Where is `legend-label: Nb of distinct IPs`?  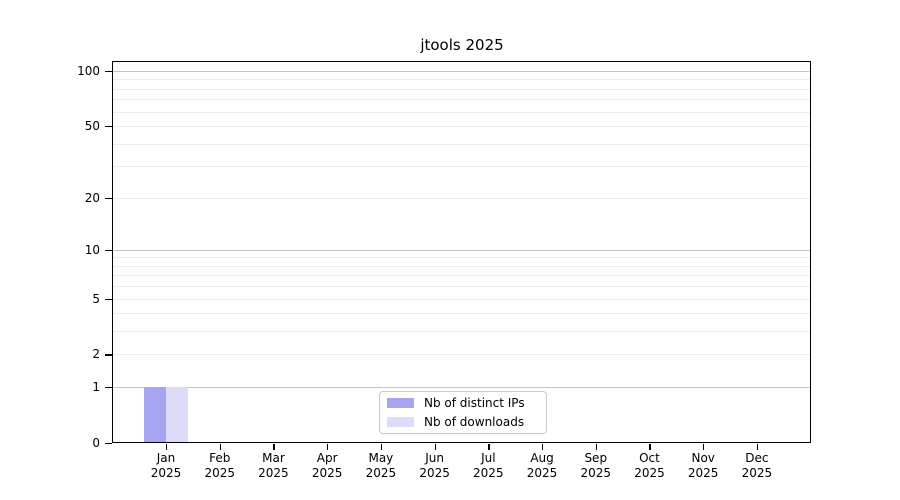
legend-label: Nb of distinct IPs is located at coordinates (474, 403).